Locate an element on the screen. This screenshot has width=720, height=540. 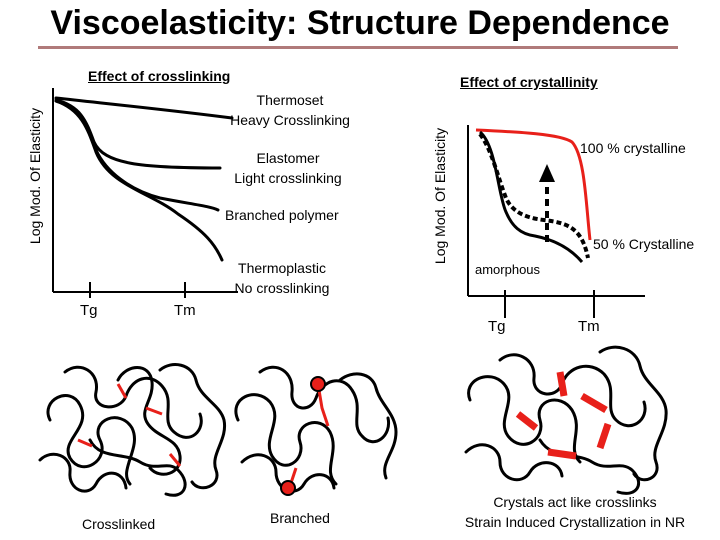
right-axes is located at coordinates (556, 221).